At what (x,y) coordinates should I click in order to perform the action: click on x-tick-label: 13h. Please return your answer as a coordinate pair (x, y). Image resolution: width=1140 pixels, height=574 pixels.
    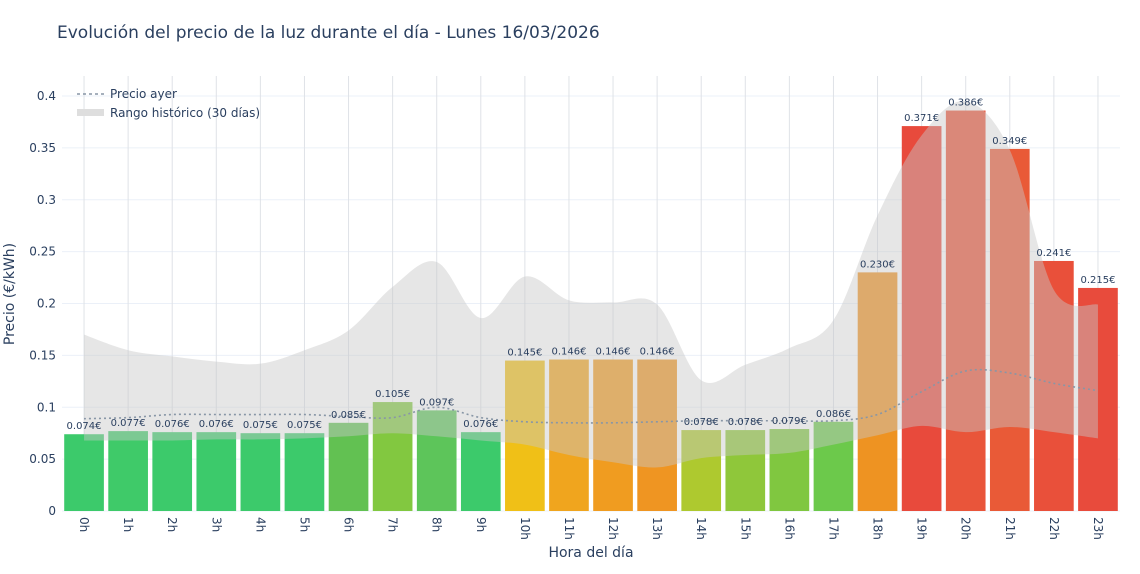
    Looking at the image, I should click on (657, 528).